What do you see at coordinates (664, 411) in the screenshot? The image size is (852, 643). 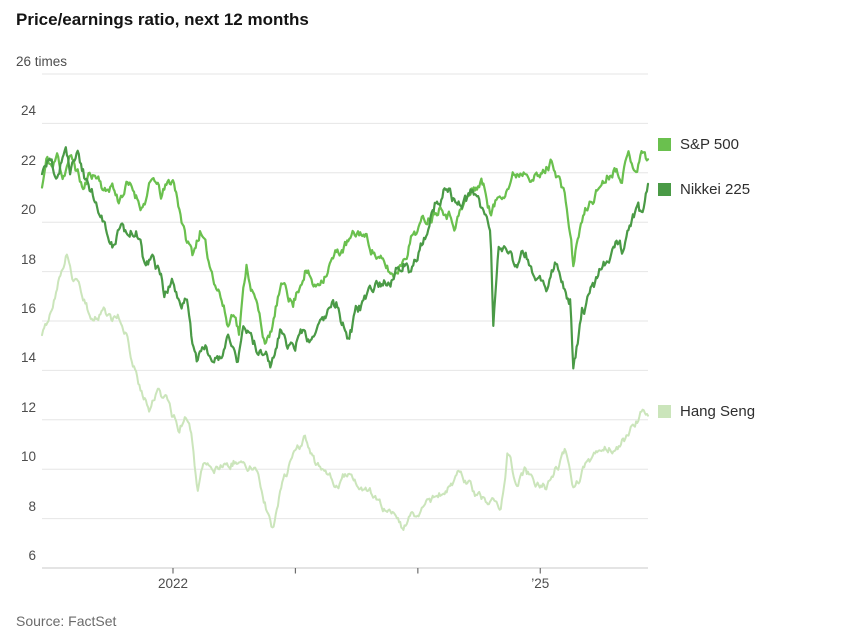 I see `legend-swatch-hangseng` at bounding box center [664, 411].